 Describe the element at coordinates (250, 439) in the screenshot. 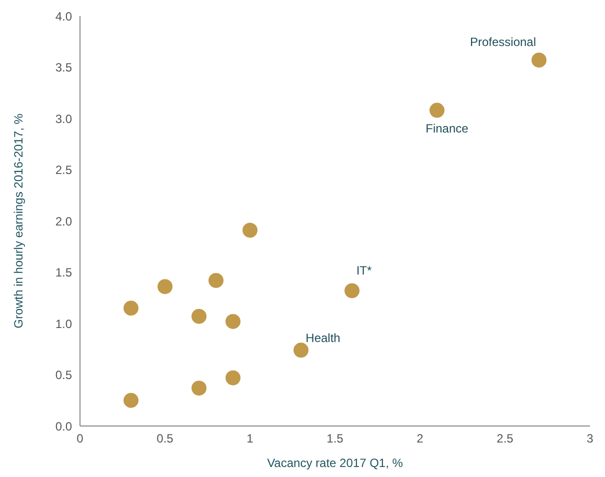

I see `x-tick-label: 1` at that location.